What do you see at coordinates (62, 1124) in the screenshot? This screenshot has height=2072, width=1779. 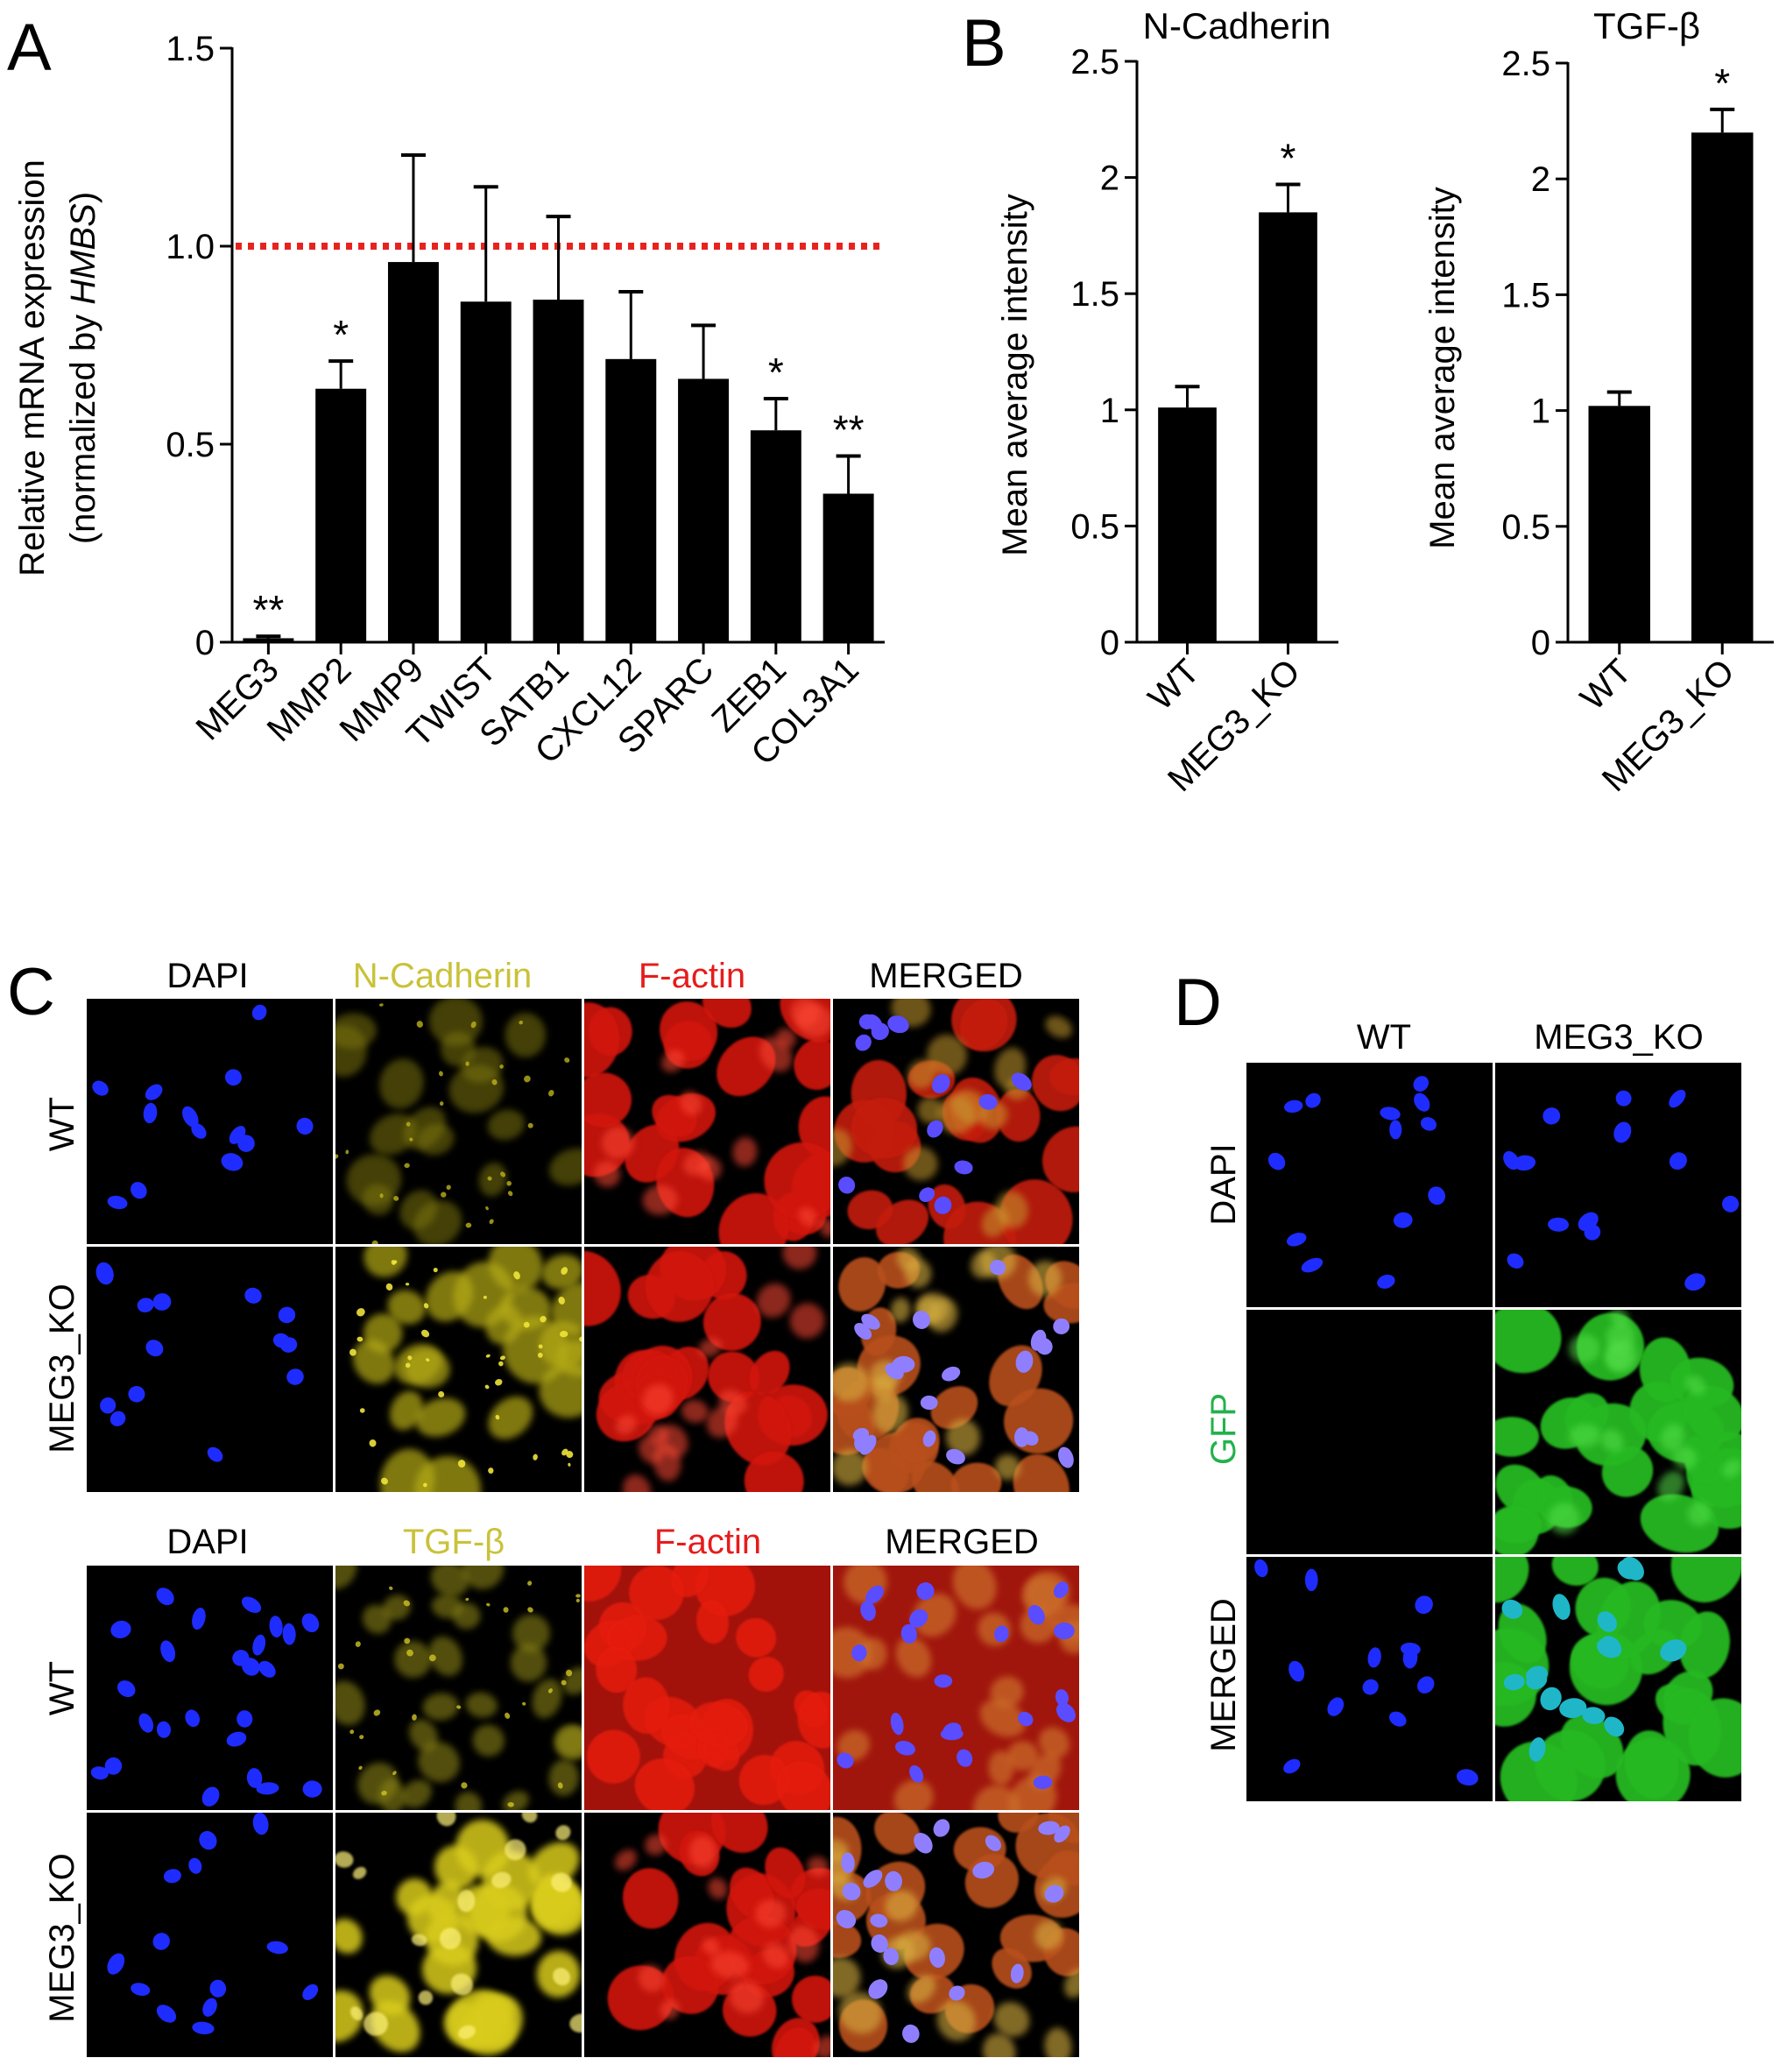 I see `panel-c-top-row-wt: WT` at bounding box center [62, 1124].